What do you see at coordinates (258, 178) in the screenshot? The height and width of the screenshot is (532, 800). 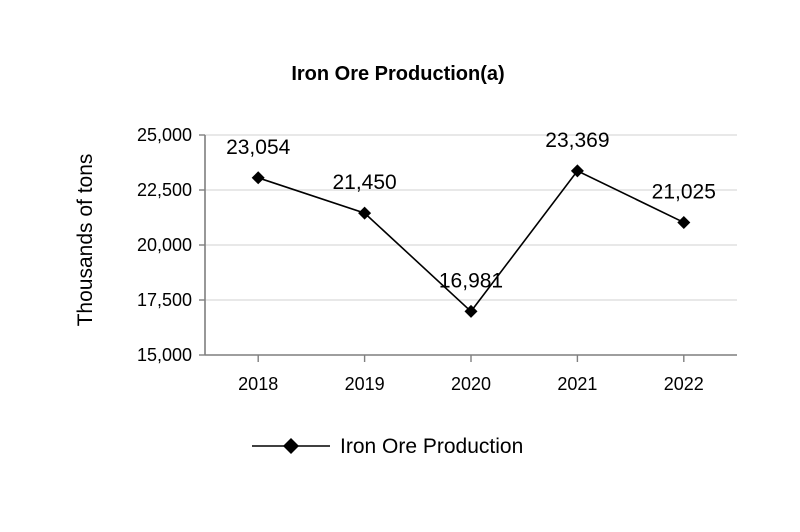 I see `data-point-2018` at bounding box center [258, 178].